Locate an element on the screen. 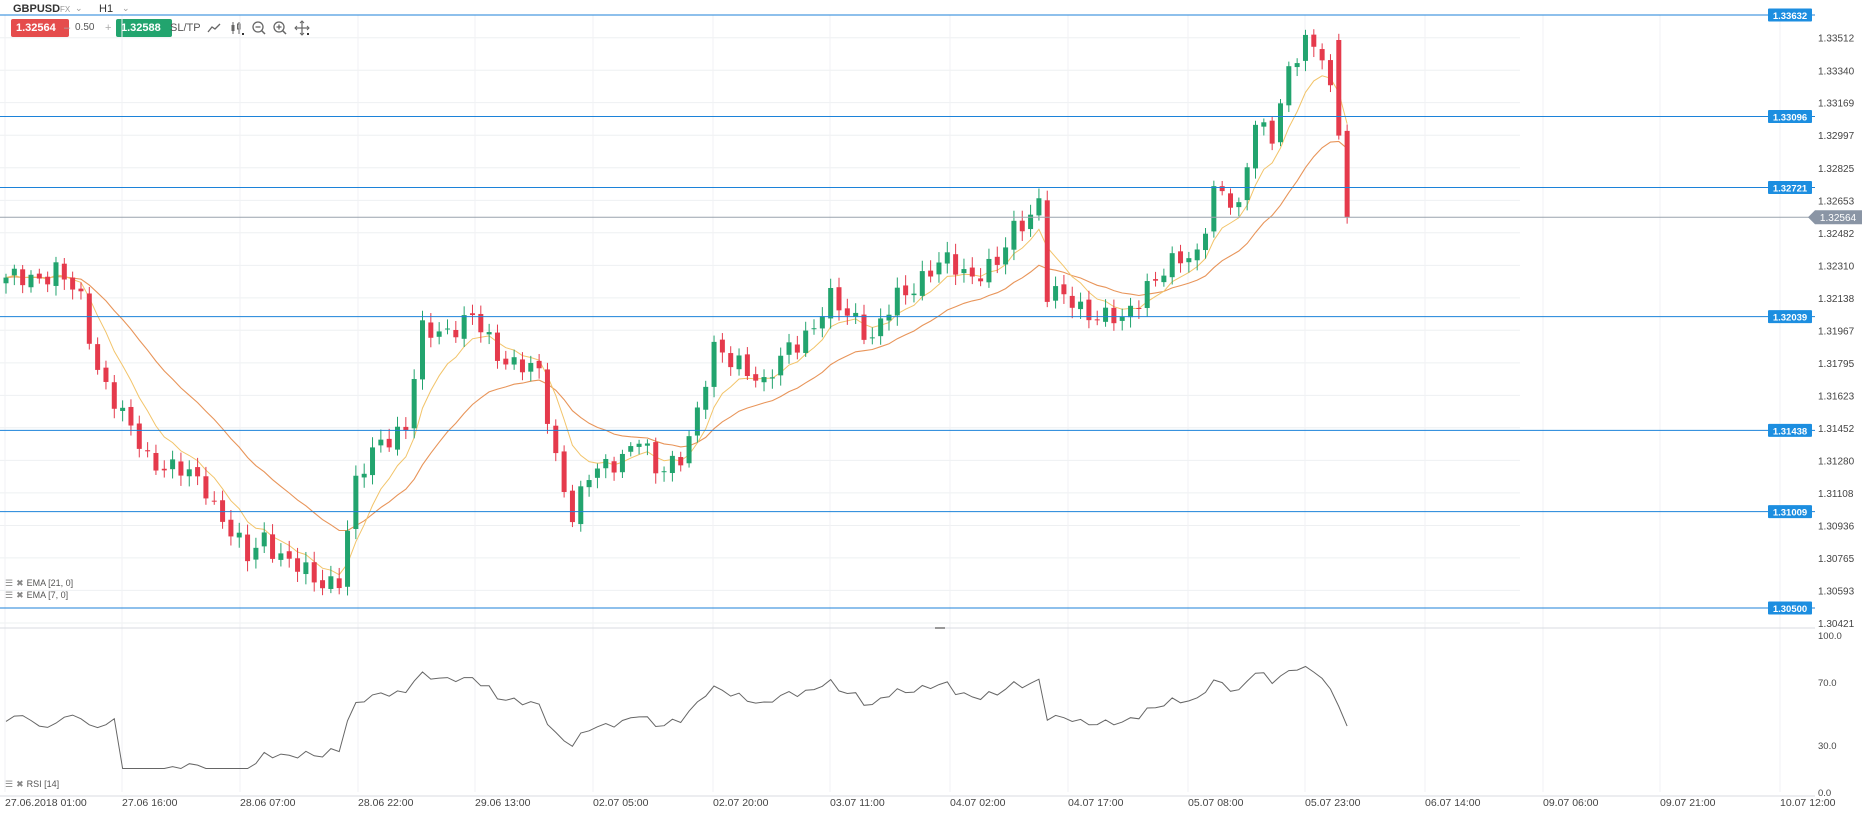 Image resolution: width=1863 pixels, height=813 pixels. zoom-in-icon is located at coordinates (280, 28).